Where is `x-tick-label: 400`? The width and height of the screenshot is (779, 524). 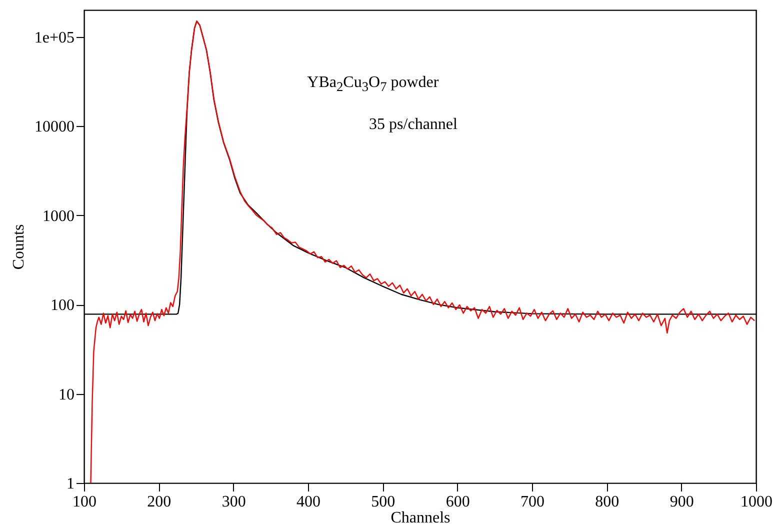
x-tick-label: 400 is located at coordinates (308, 502).